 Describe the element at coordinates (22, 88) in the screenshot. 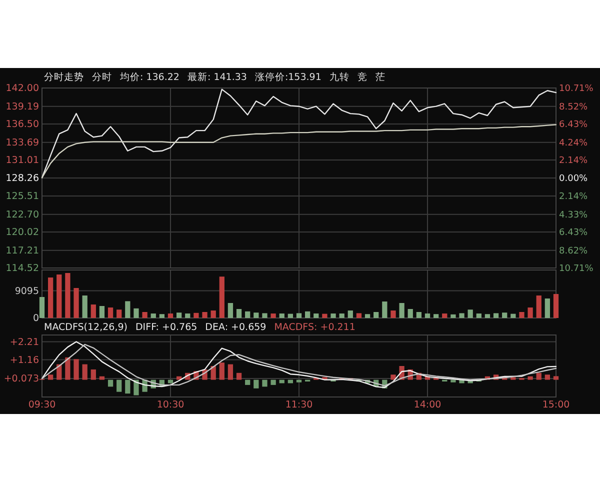

I see `y-tick-label: 142.00` at that location.